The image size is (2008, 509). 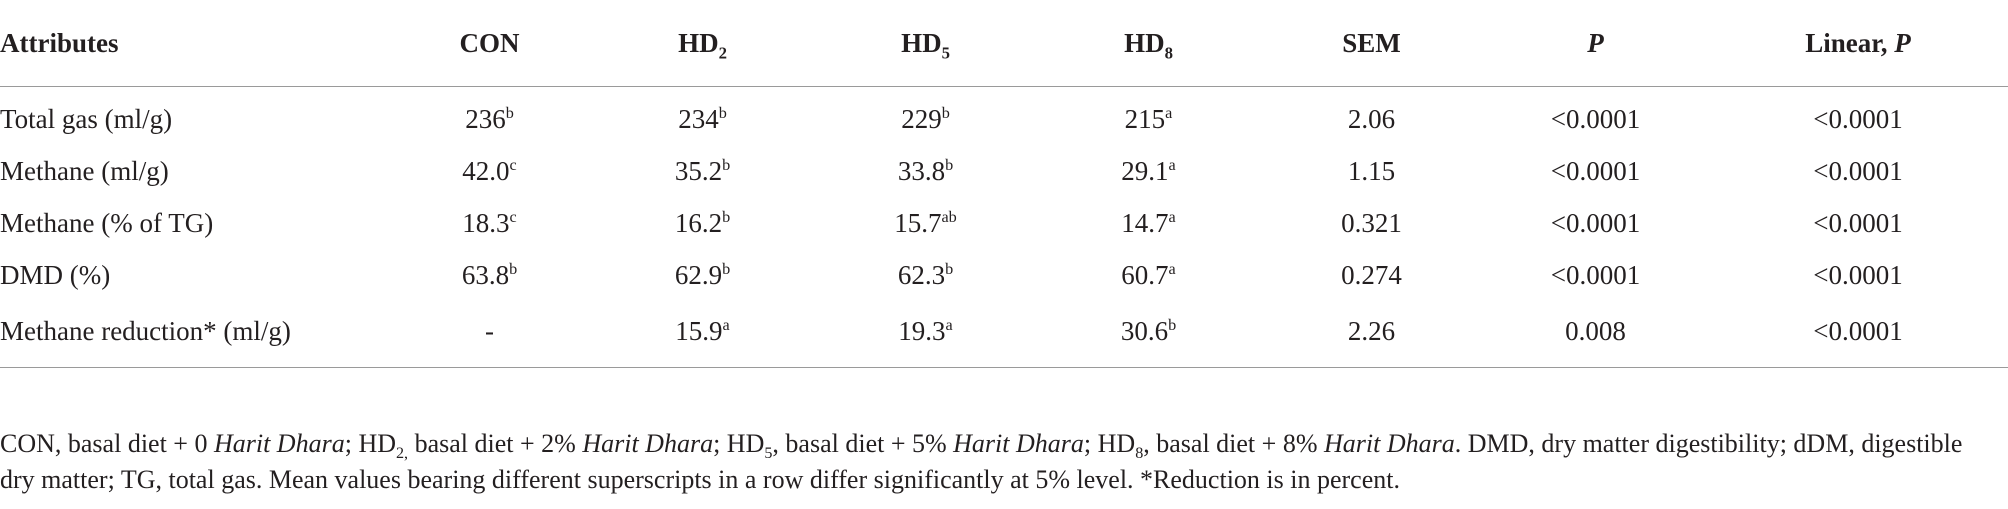 I want to click on cell-hd5: 19.3a, so click(x=925, y=334).